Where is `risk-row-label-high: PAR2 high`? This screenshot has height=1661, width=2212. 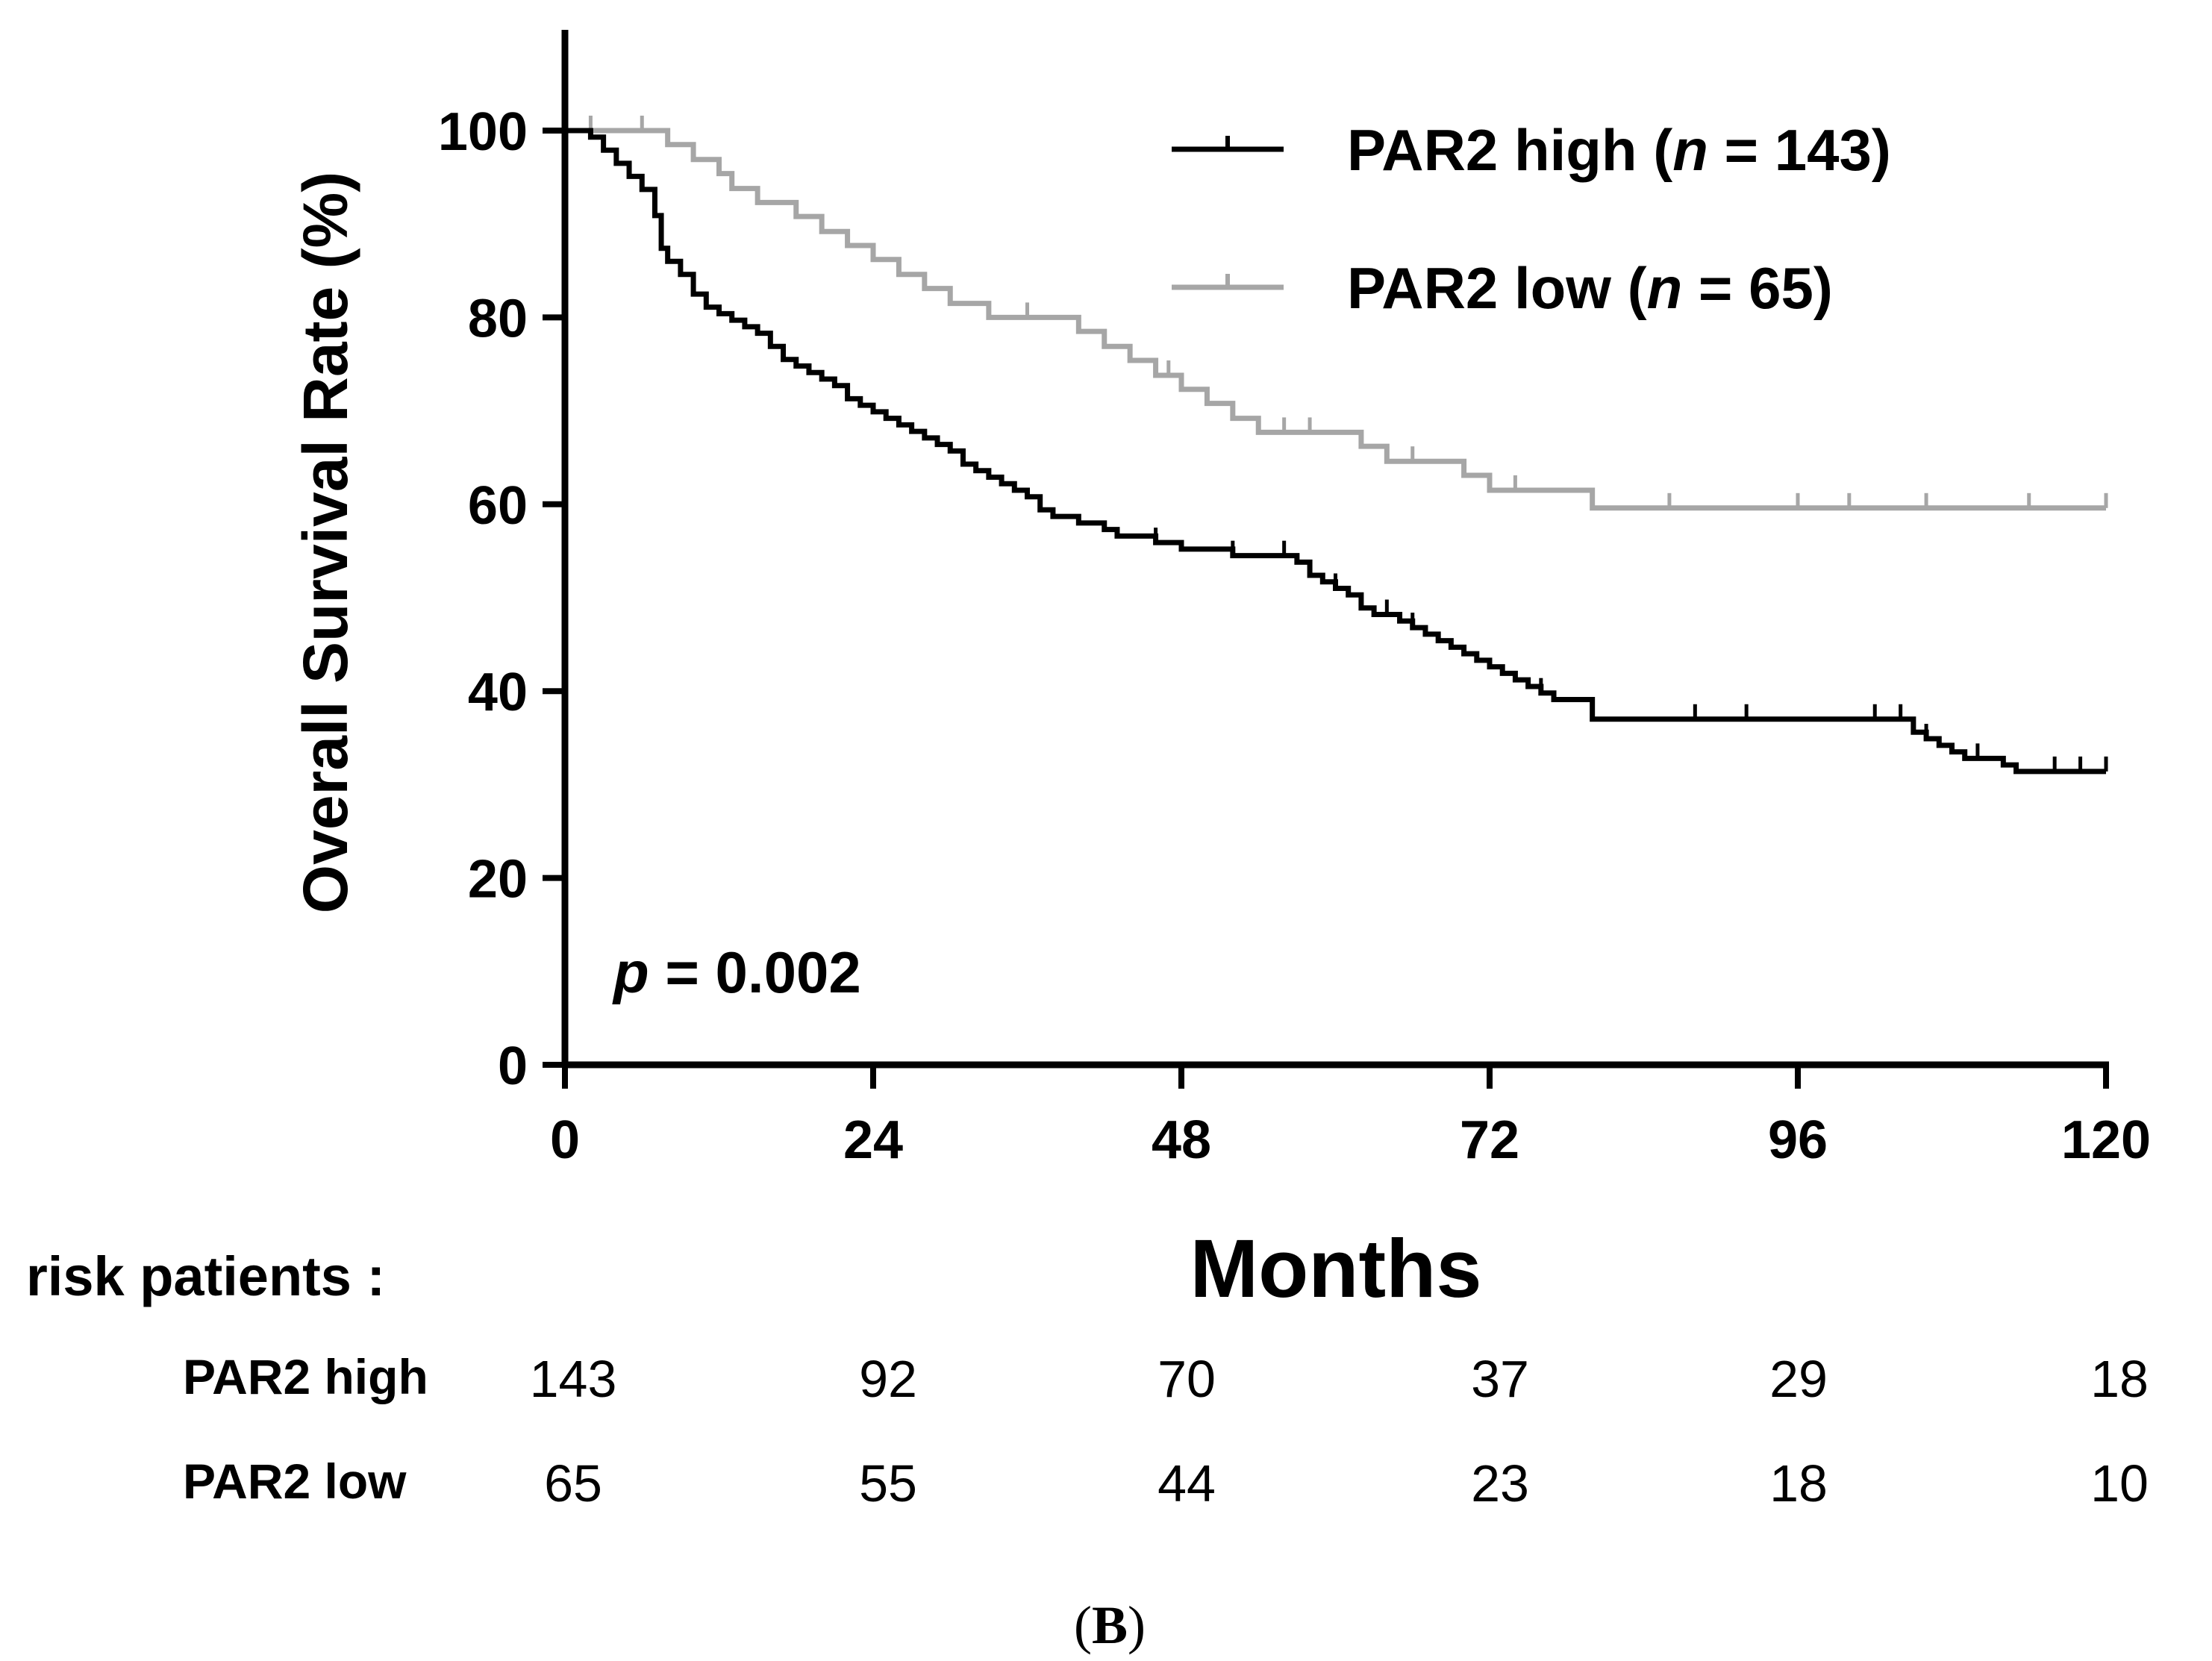
risk-row-label-high: PAR2 high is located at coordinates (306, 1376).